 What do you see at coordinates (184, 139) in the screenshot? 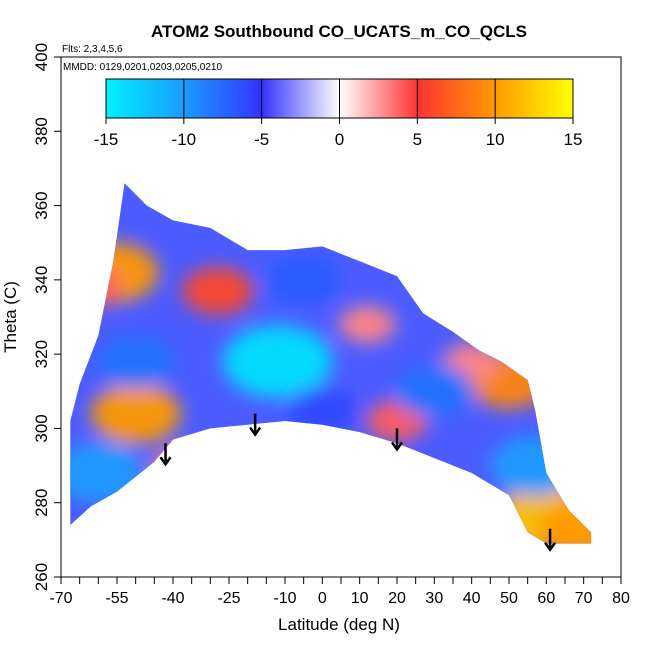
I see `colorbar-tick-label: -10` at bounding box center [184, 139].